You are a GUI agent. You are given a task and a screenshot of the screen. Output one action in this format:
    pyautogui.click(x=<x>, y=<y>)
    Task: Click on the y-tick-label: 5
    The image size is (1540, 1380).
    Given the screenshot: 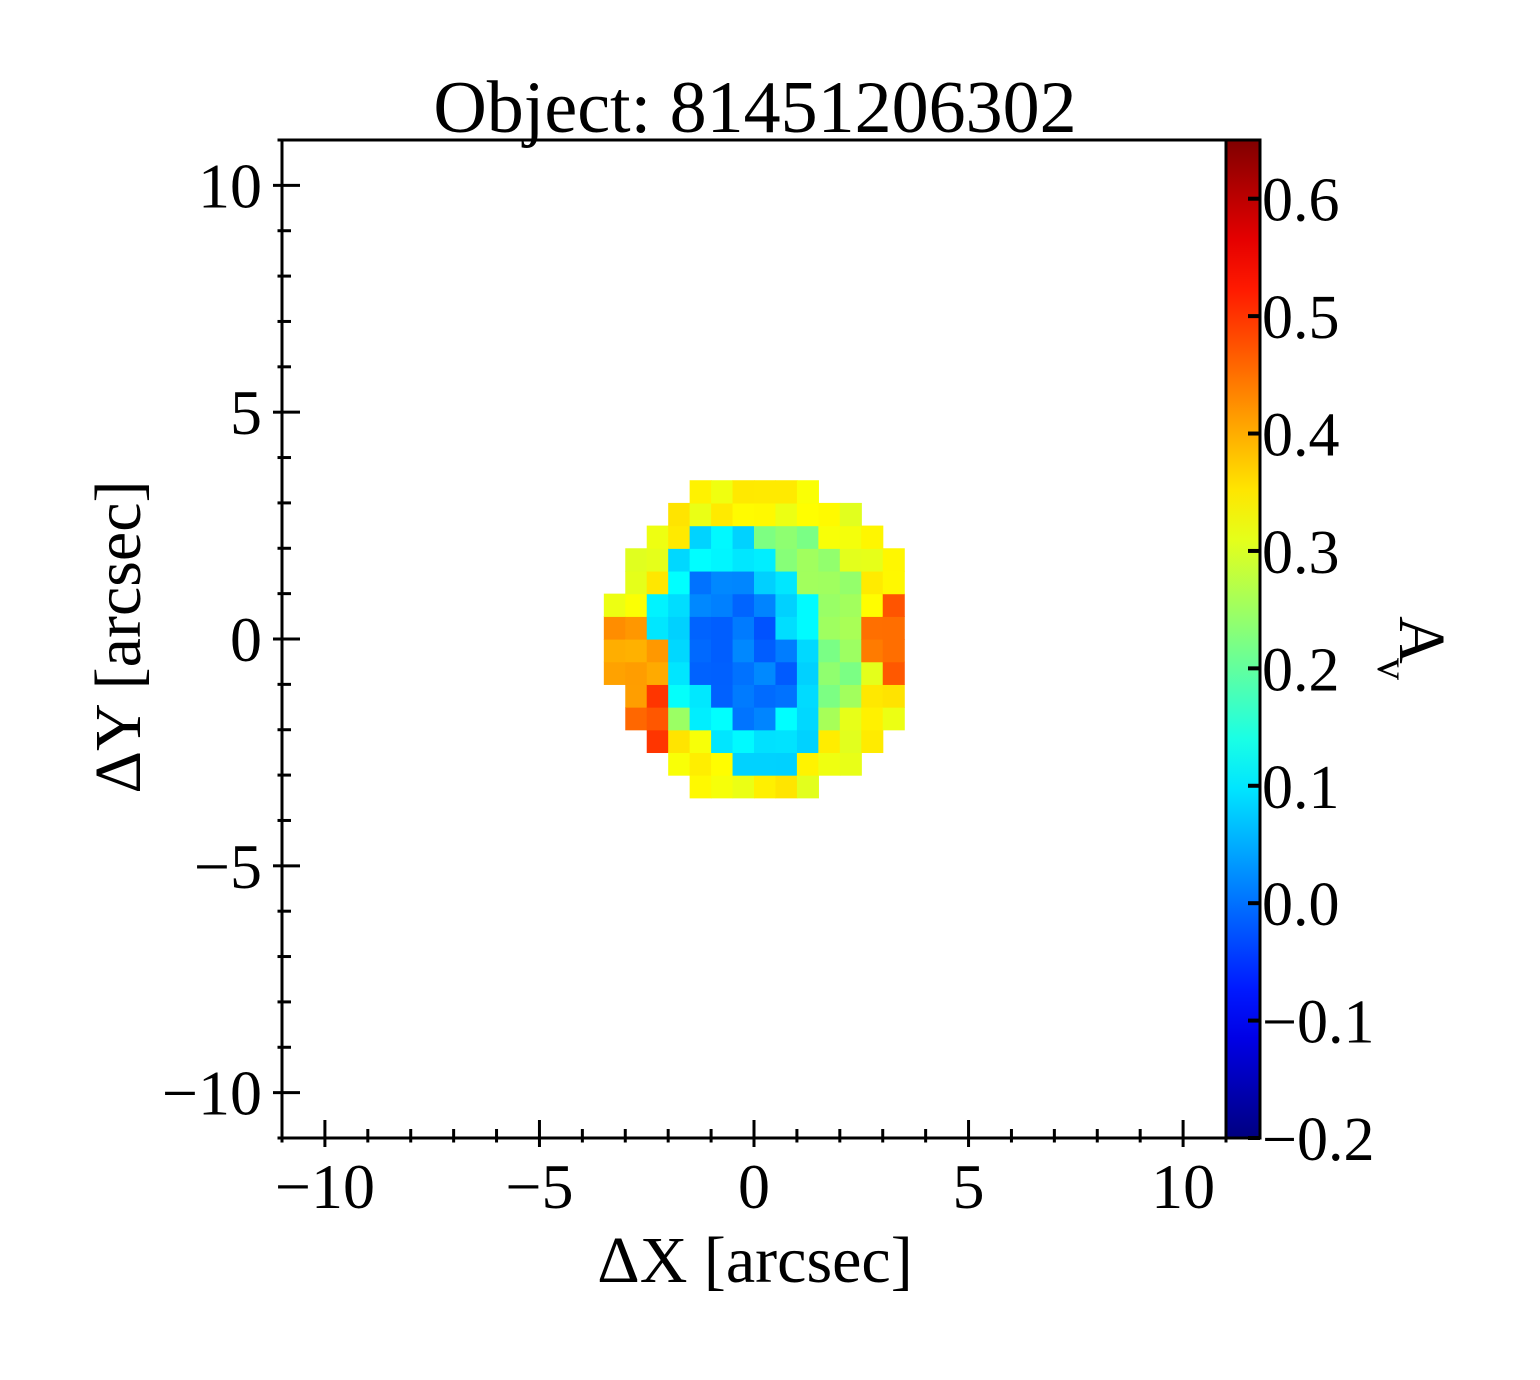 What is the action you would take?
    pyautogui.click(x=246, y=412)
    